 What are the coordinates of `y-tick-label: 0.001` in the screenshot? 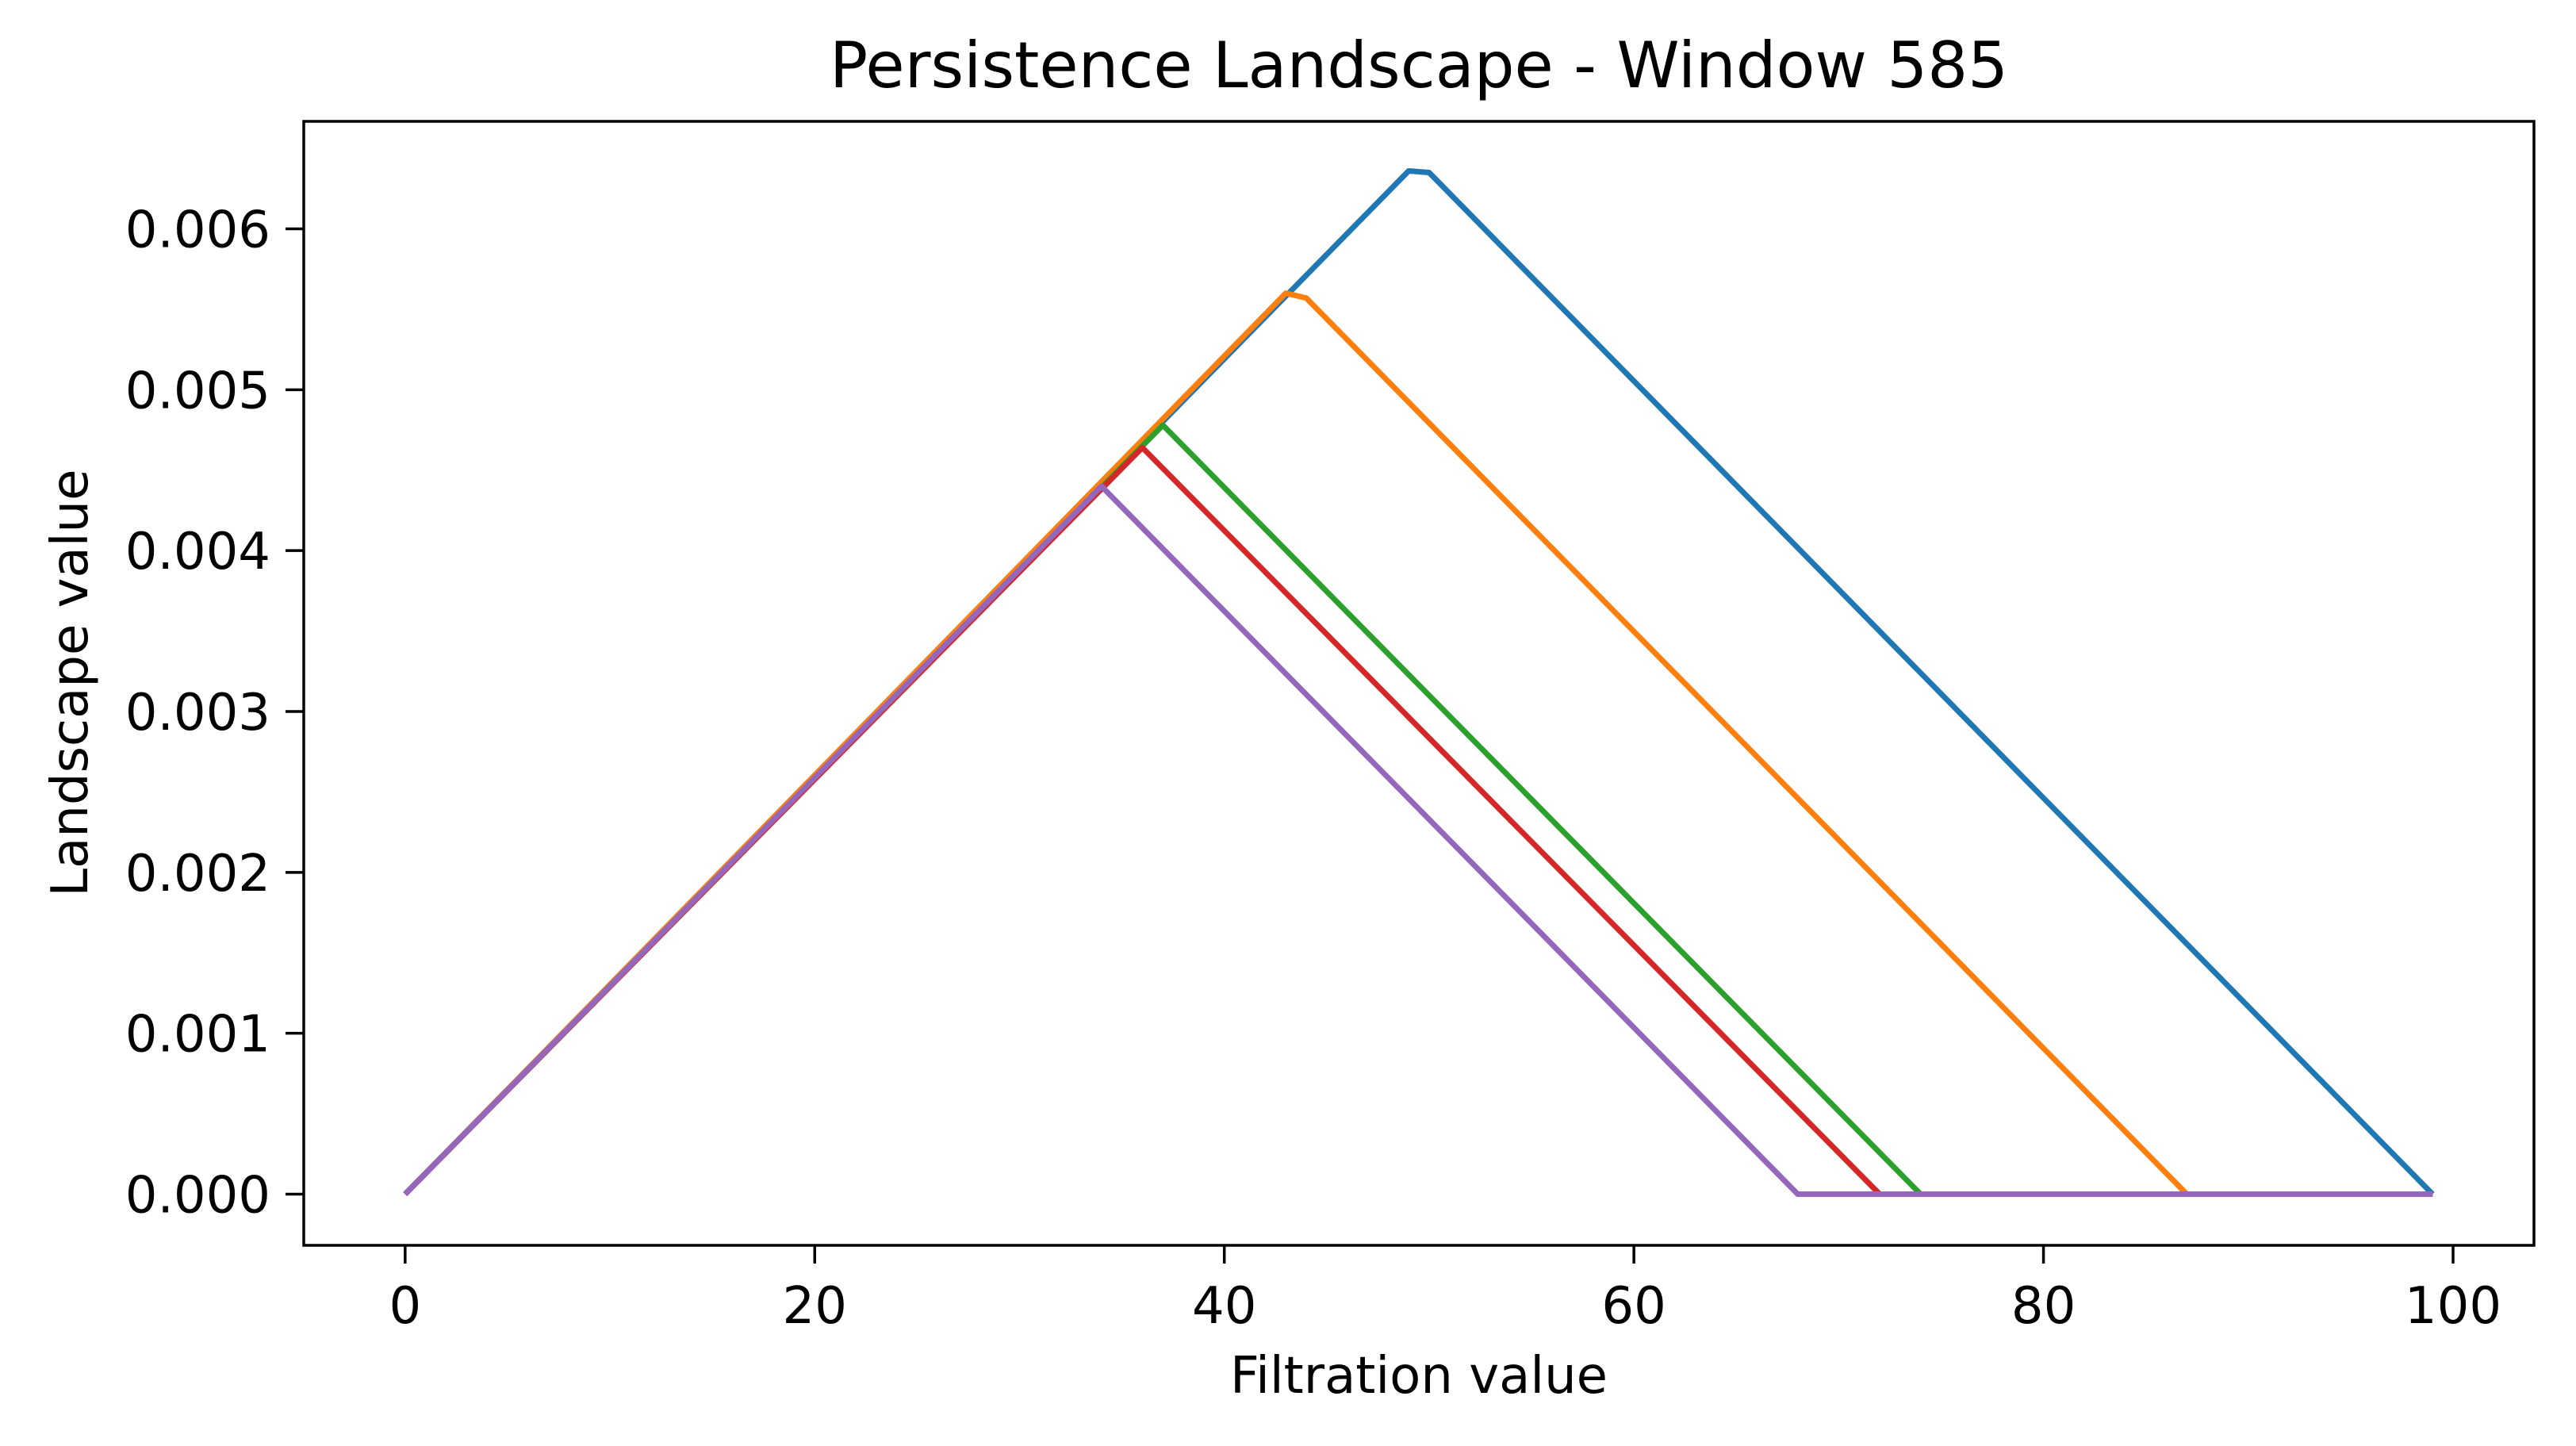 It's located at (197, 1035).